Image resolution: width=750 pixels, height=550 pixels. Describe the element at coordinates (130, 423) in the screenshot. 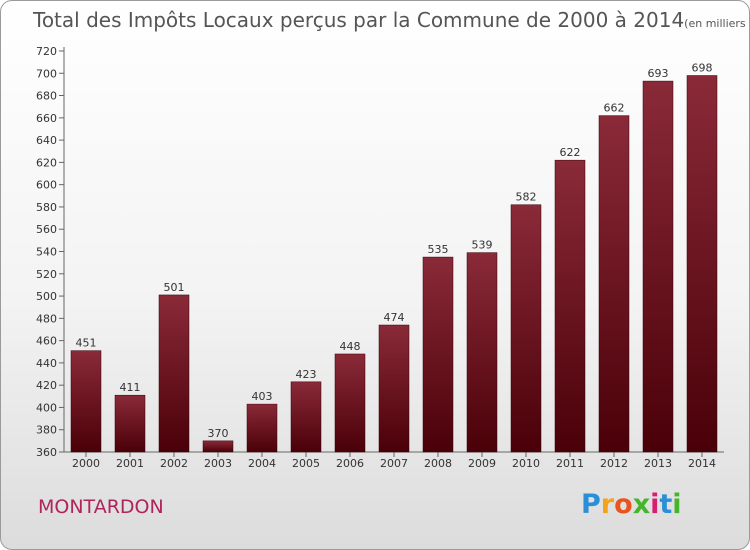

I see `bar-2001` at that location.